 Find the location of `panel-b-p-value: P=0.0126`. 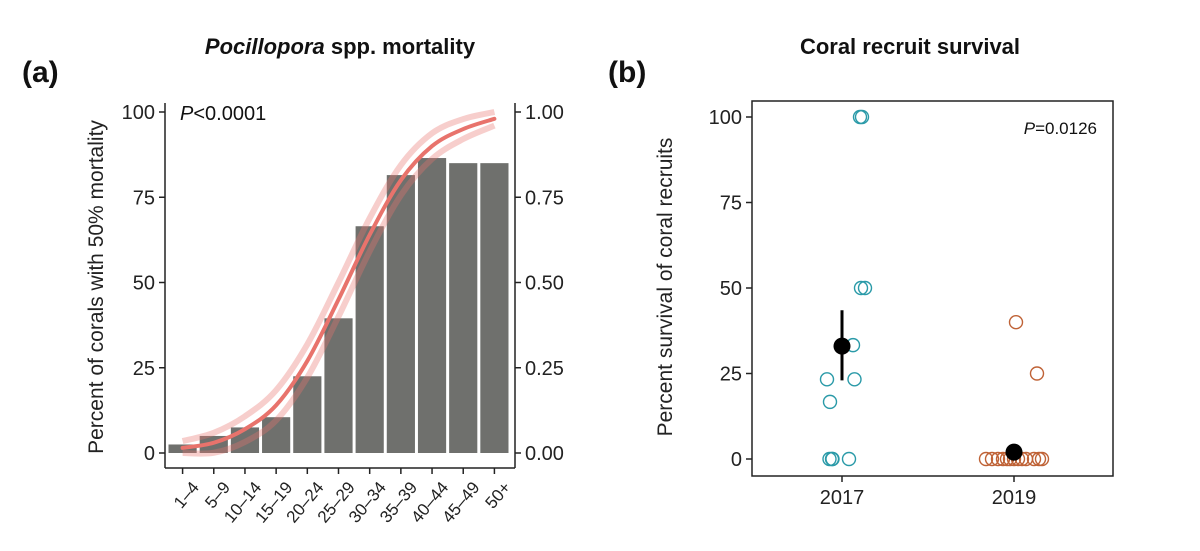

panel-b-p-value: P=0.0126 is located at coordinates (1060, 128).